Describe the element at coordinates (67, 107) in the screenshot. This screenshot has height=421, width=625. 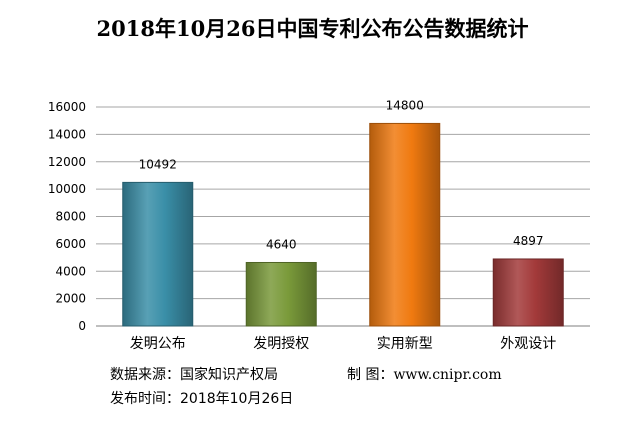
I see `y-tick-label: 16000` at that location.